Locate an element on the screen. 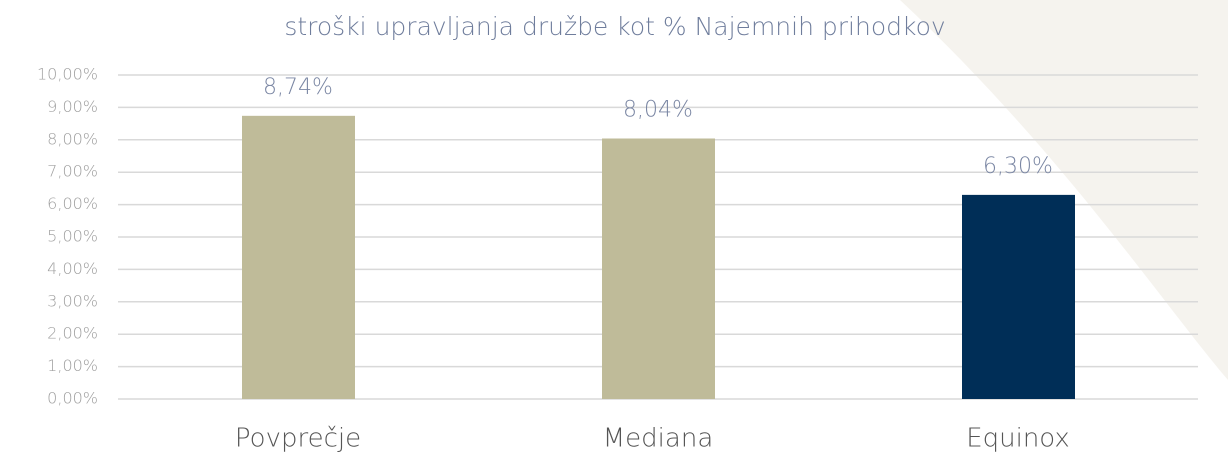 The image size is (1228, 455). y-tick-label: 3,00% is located at coordinates (72, 300).